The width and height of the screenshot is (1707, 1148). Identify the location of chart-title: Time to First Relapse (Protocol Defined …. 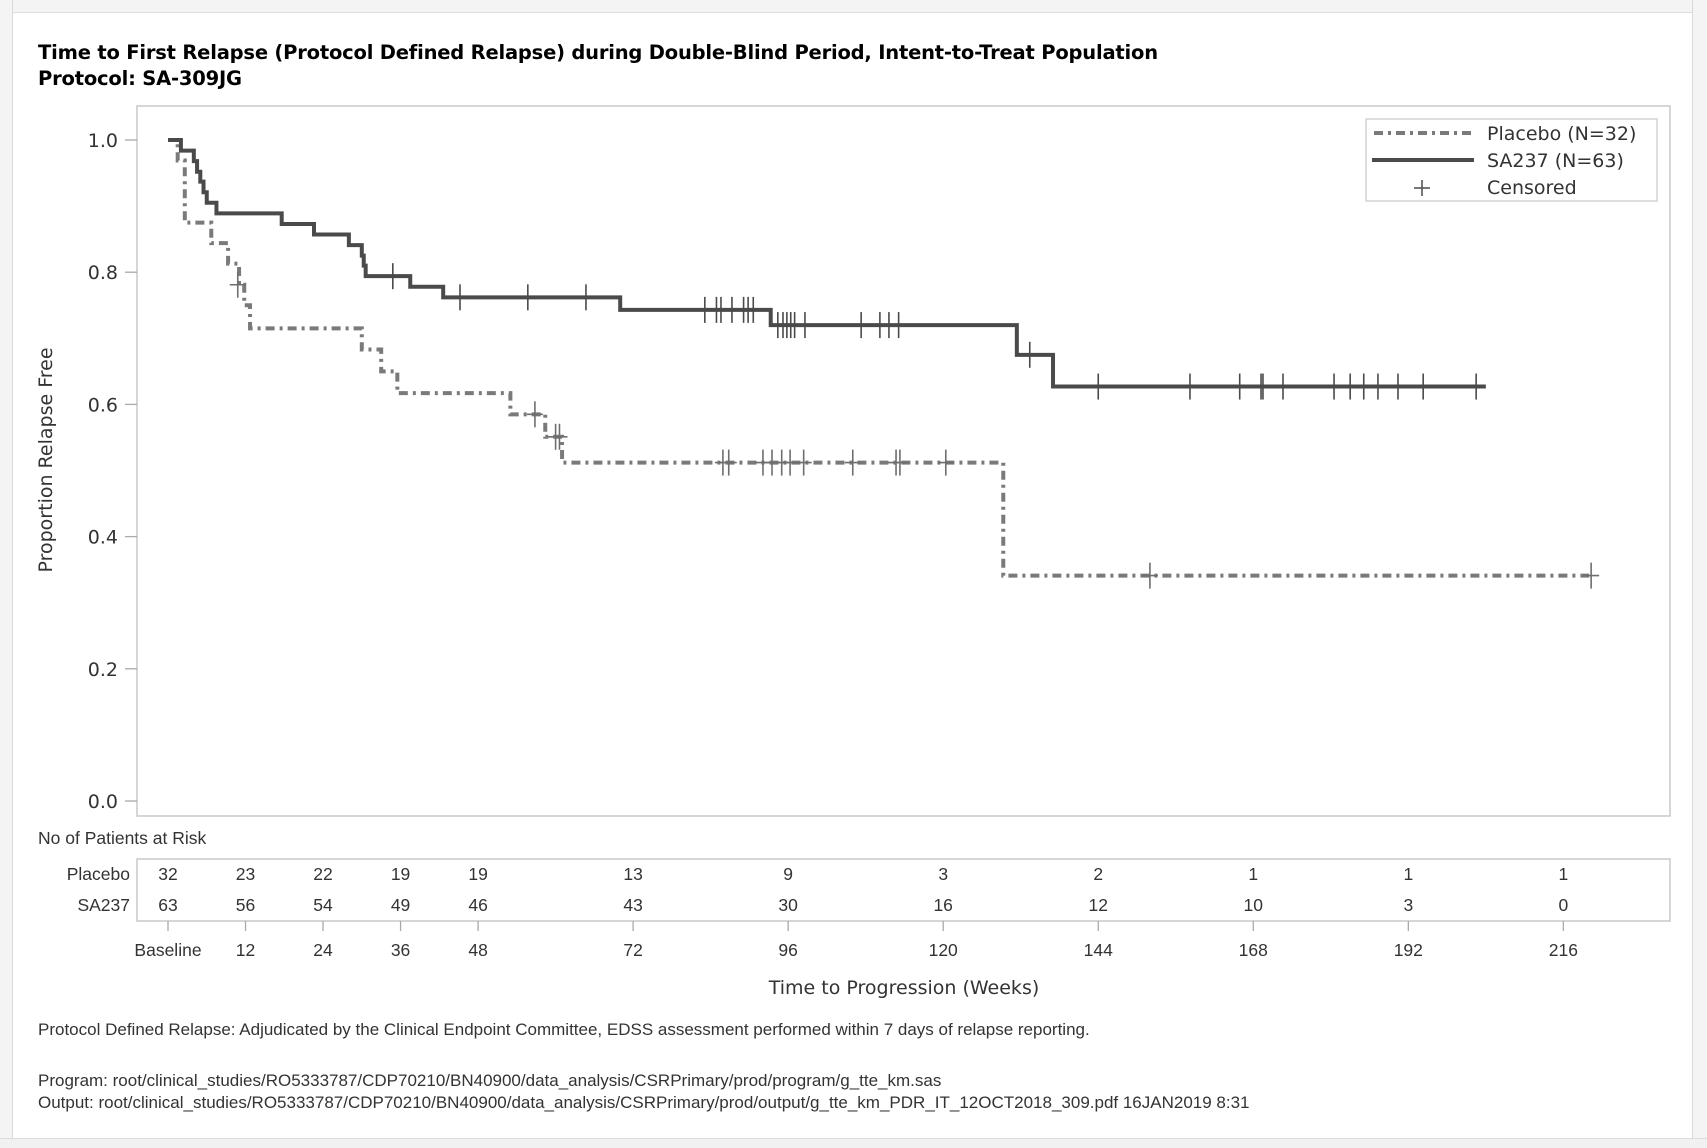
(598, 66).